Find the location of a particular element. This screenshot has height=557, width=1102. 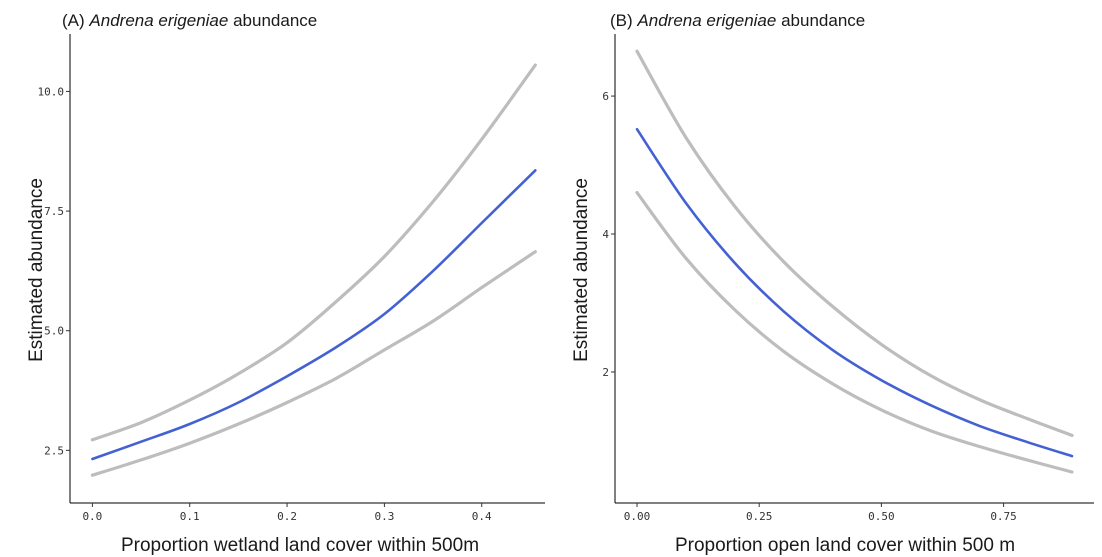

panel-a-x-tick-label: 0.4 is located at coordinates (482, 516).